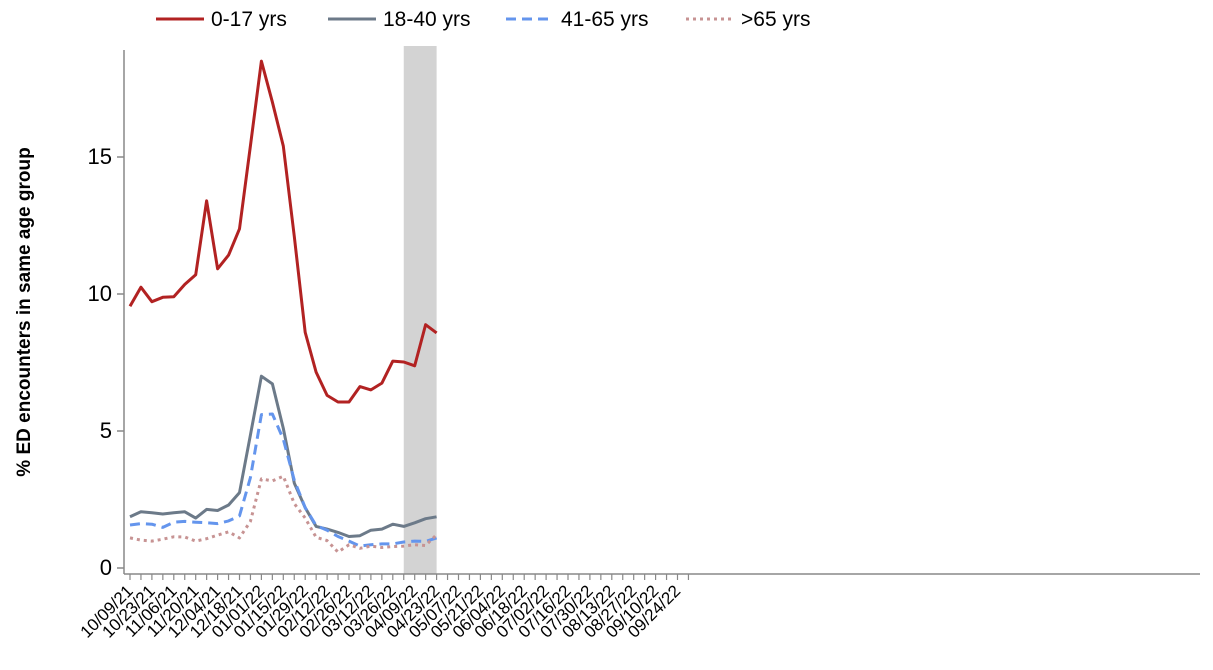 This screenshot has width=1213, height=670. Describe the element at coordinates (100, 293) in the screenshot. I see `y-tick-label: 10` at that location.